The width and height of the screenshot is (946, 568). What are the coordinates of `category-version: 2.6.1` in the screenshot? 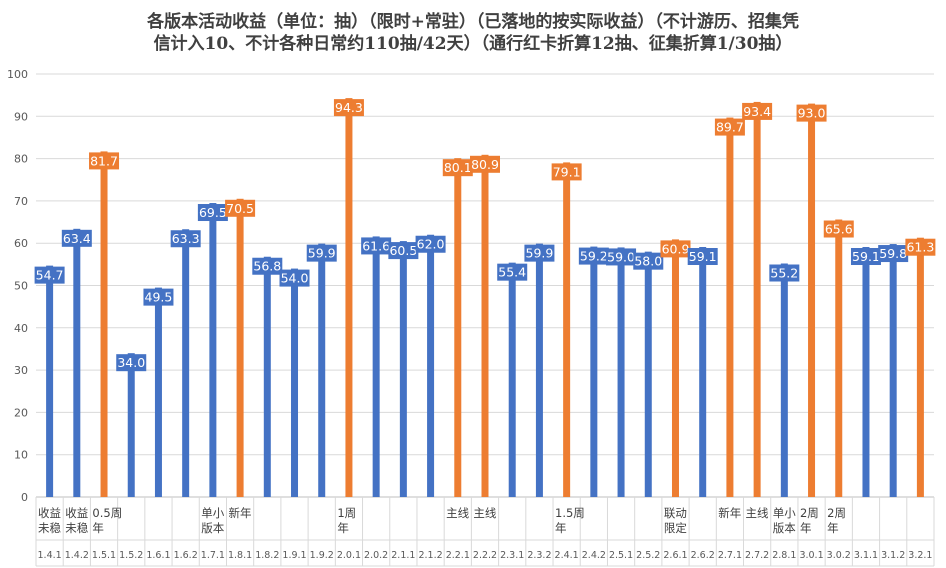 It's located at (675, 555).